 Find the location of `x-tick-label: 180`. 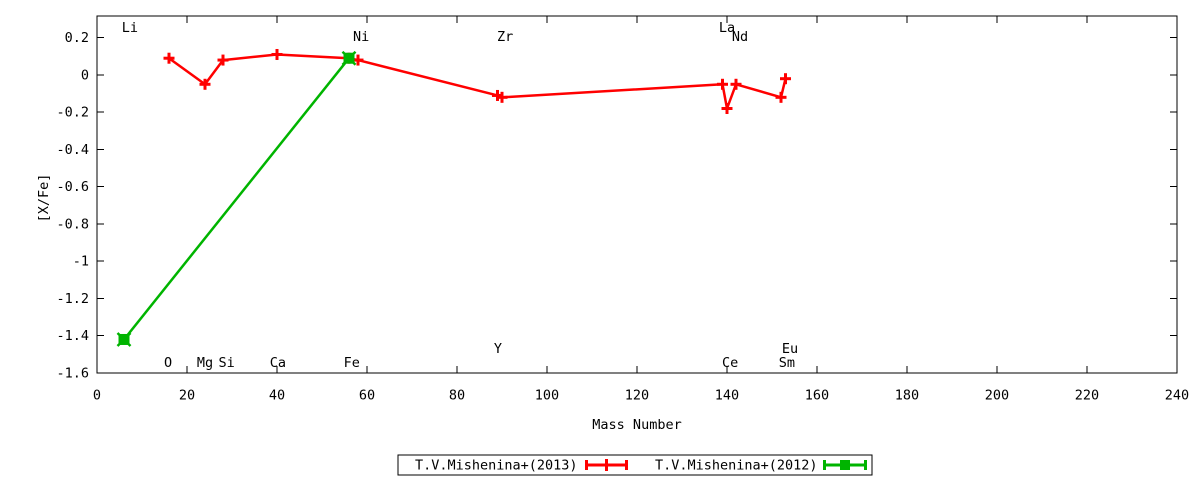

x-tick-label: 180 is located at coordinates (907, 396).